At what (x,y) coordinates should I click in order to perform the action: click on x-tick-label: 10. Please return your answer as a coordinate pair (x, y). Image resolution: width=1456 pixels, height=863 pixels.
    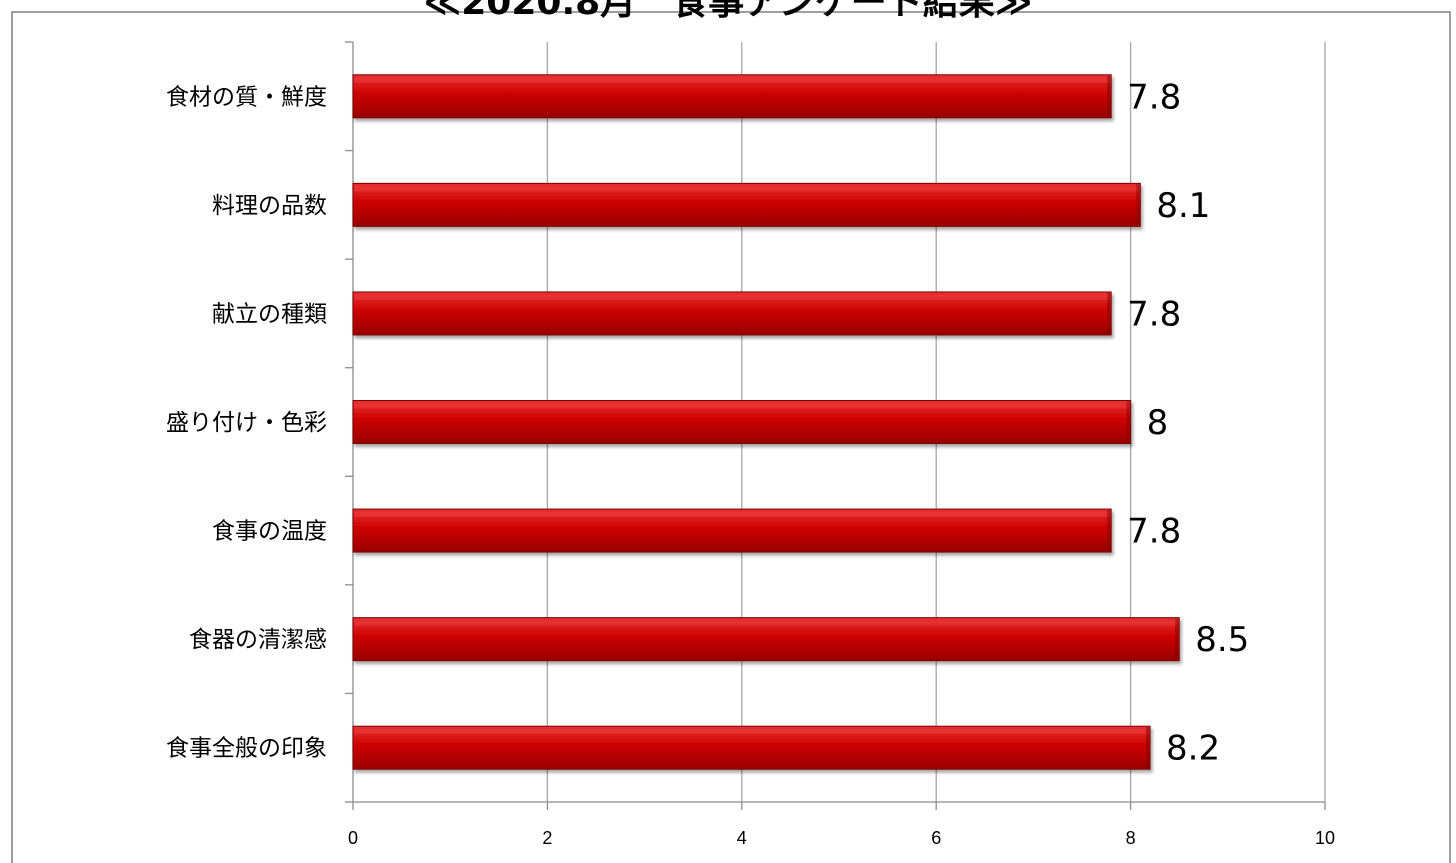
    Looking at the image, I should click on (1325, 838).